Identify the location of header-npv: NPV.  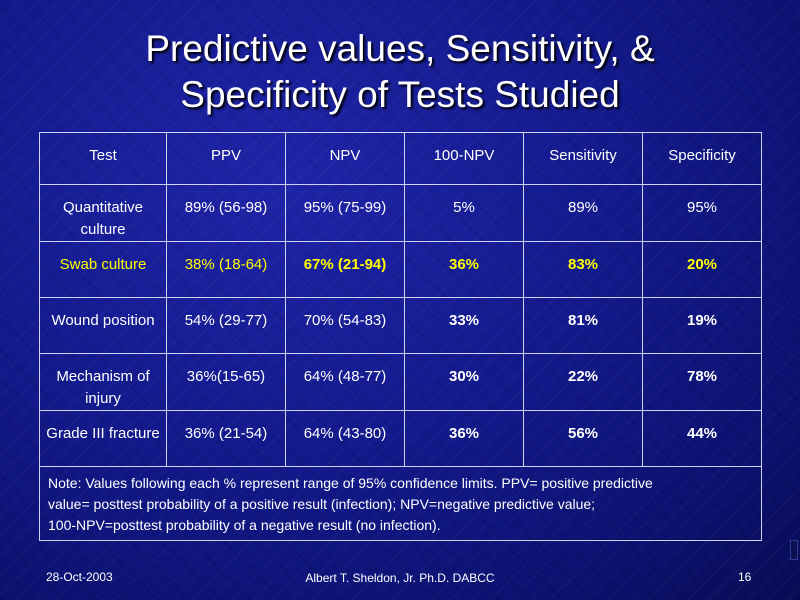
(345, 158).